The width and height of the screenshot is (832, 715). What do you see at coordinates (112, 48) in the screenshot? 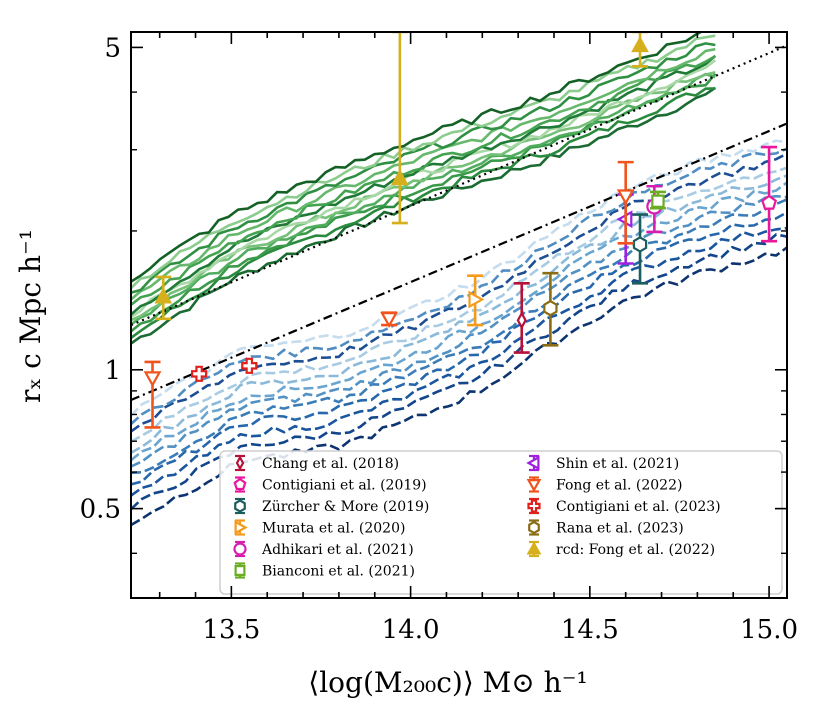
I see `y-tick-label: 5` at bounding box center [112, 48].